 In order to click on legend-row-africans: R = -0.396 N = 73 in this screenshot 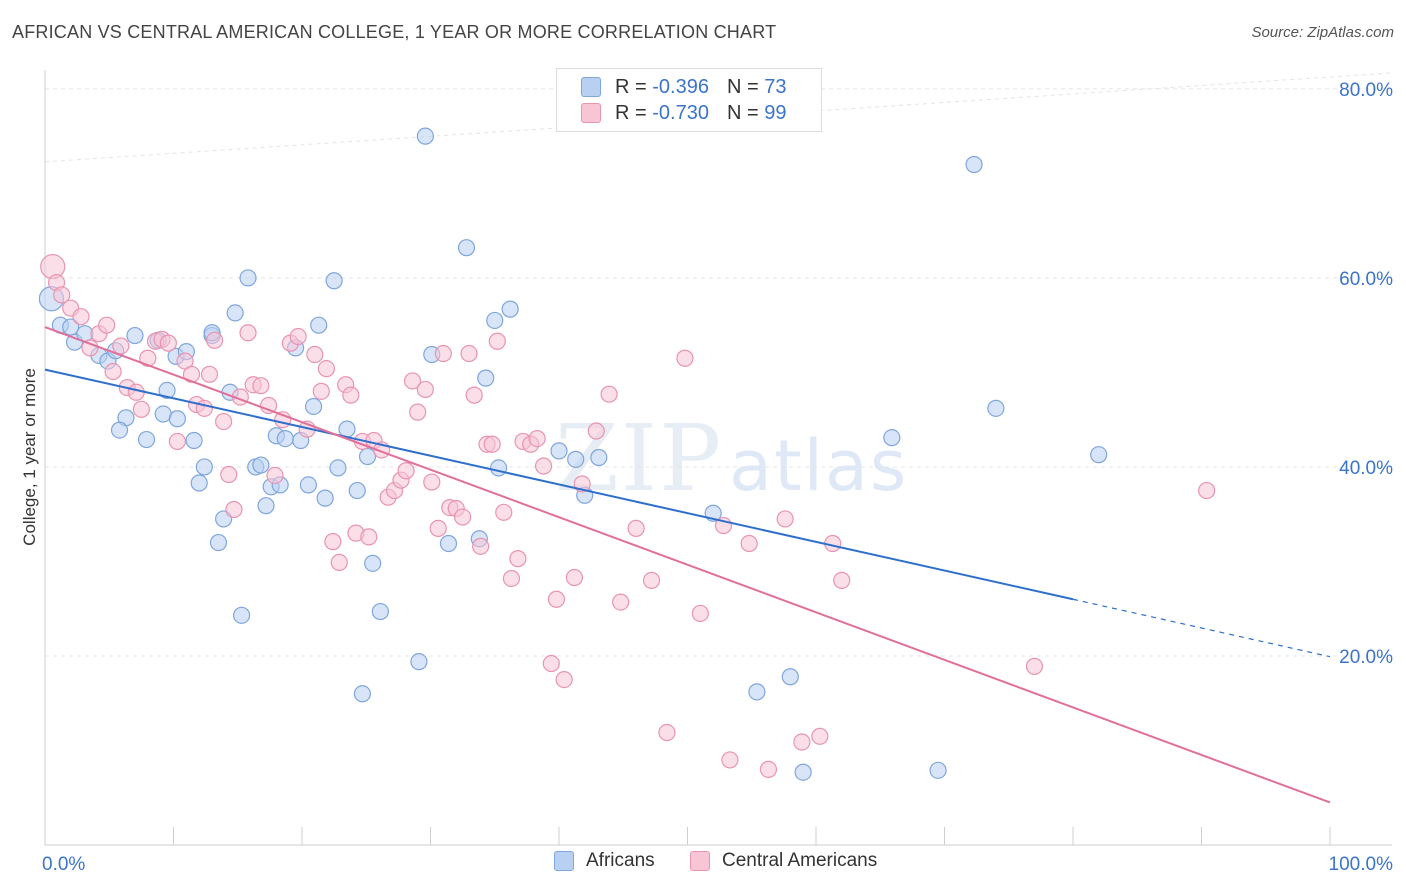, I will do `click(683, 87)`.